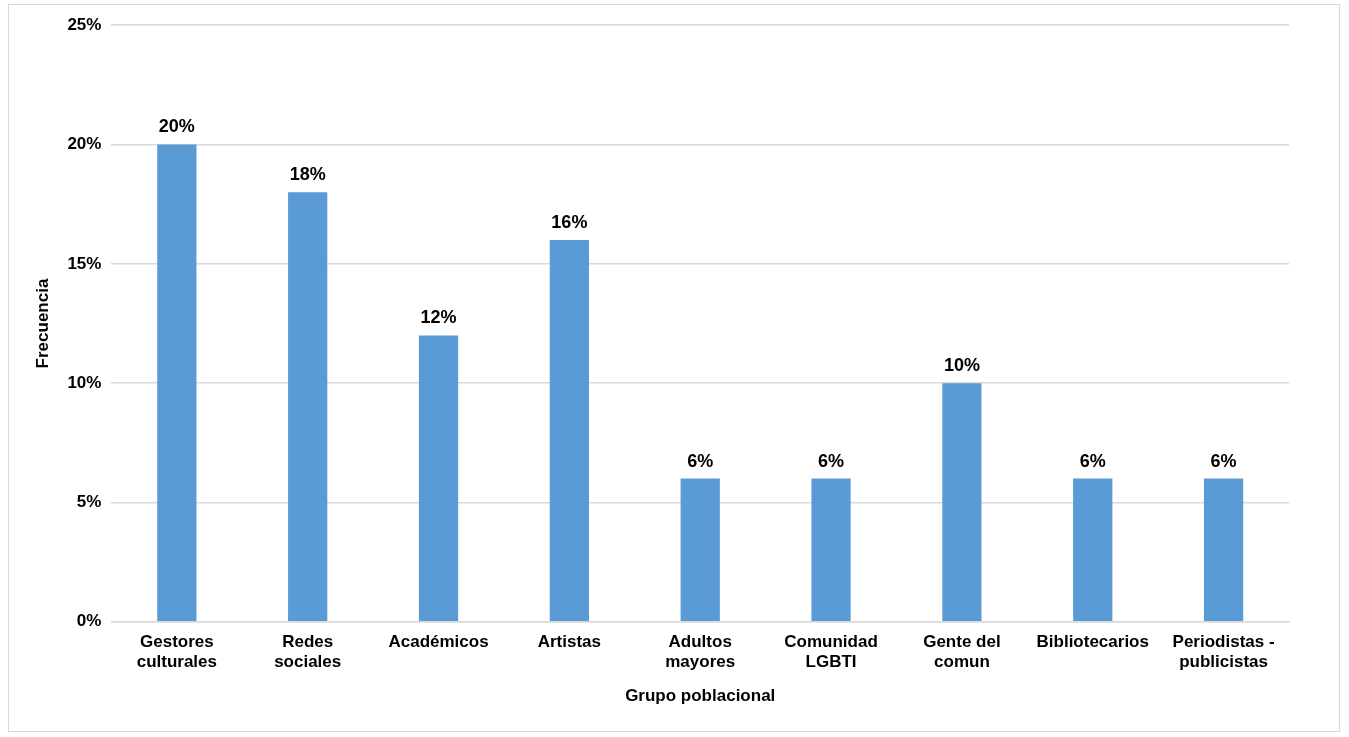 This screenshot has height=737, width=1349. Describe the element at coordinates (569, 221) in the screenshot. I see `data-label: 16%` at that location.